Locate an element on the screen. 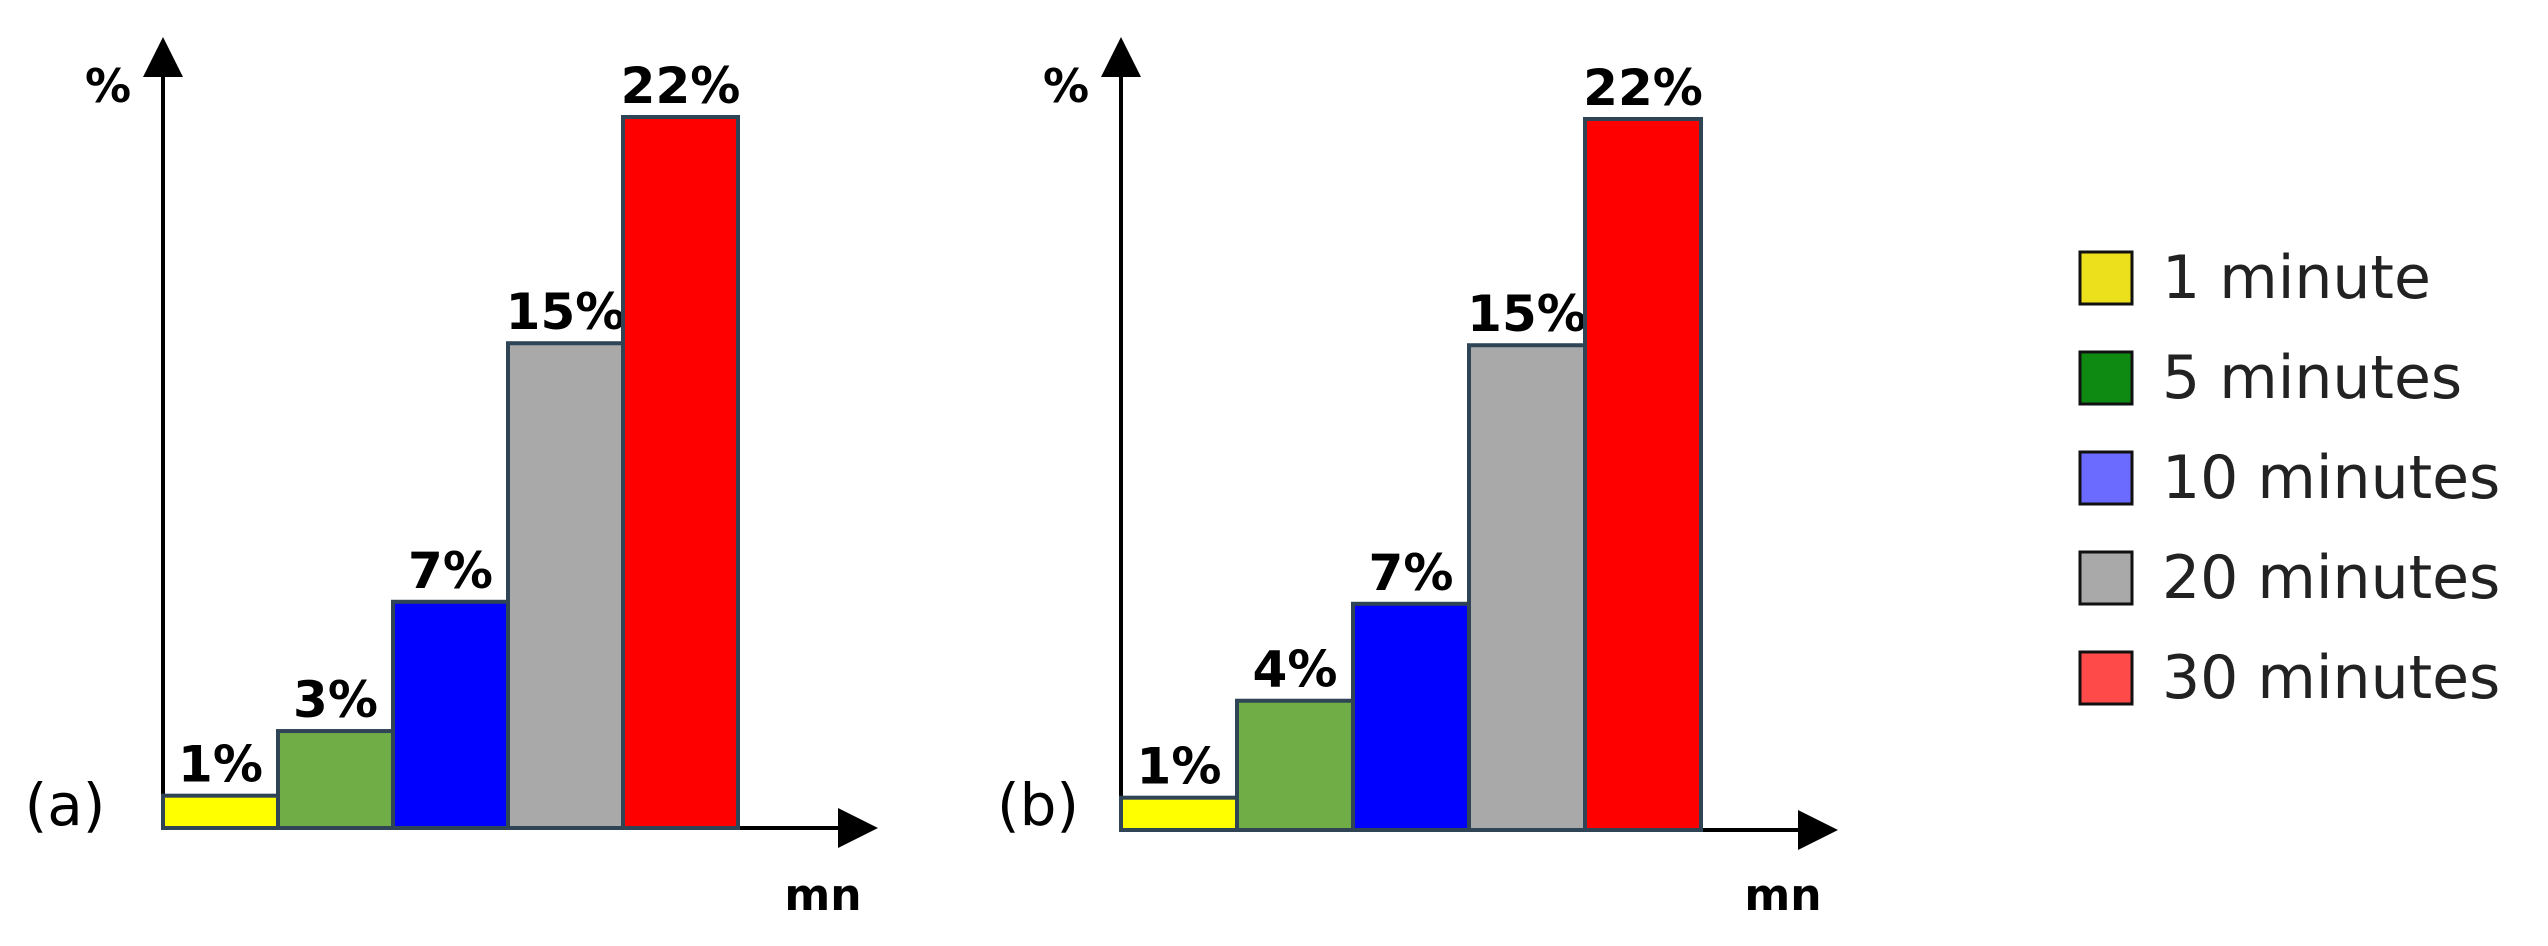  legend-label: 30 minutes is located at coordinates (2331, 678).